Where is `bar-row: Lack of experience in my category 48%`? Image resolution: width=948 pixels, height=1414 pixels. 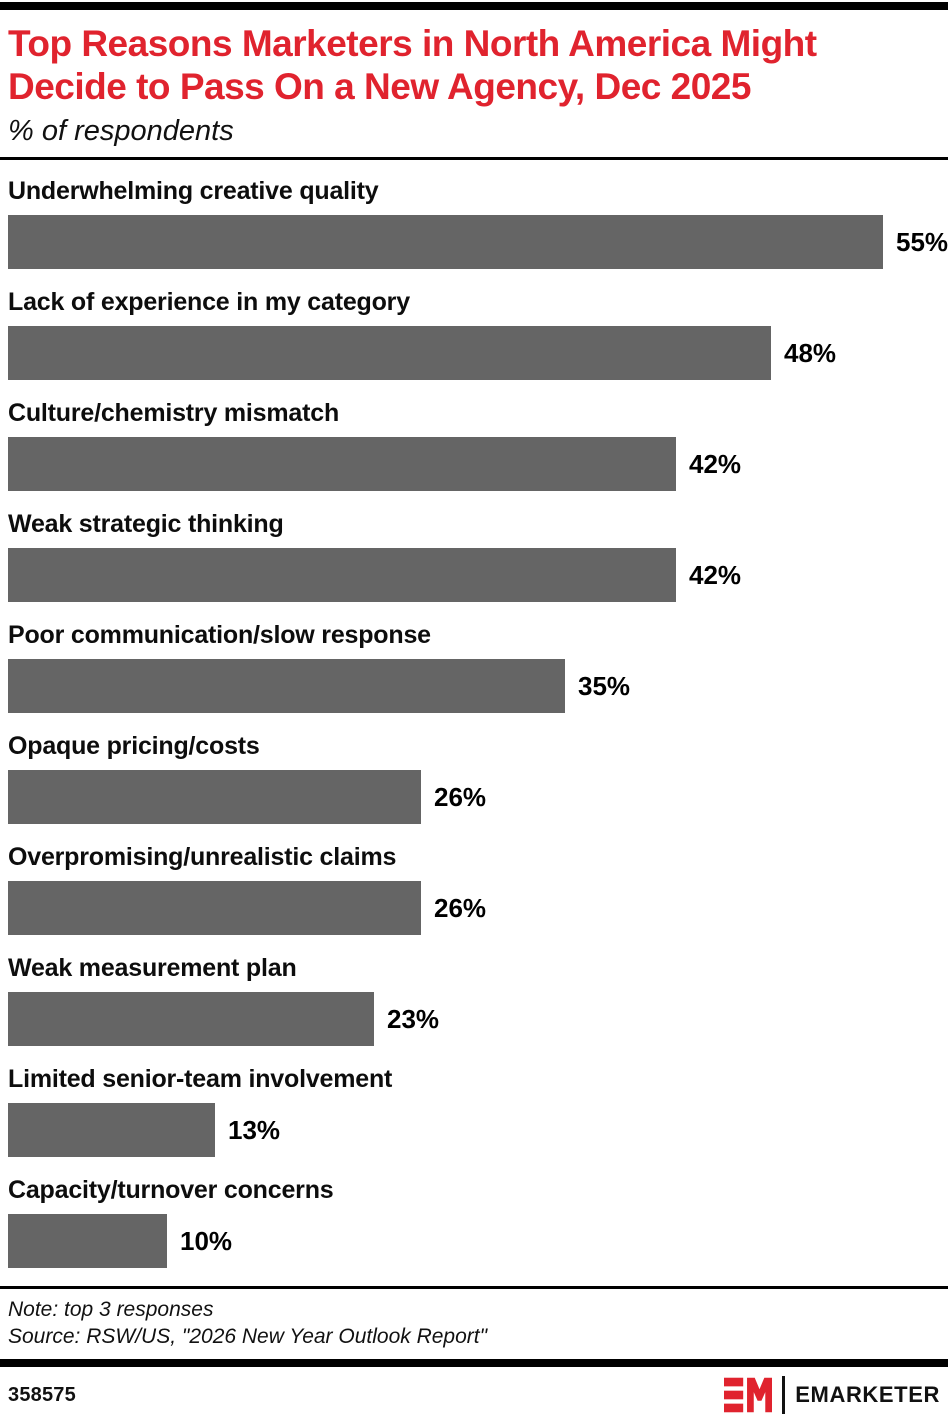 bar-row: Lack of experience in my category 48% is located at coordinates (474, 333).